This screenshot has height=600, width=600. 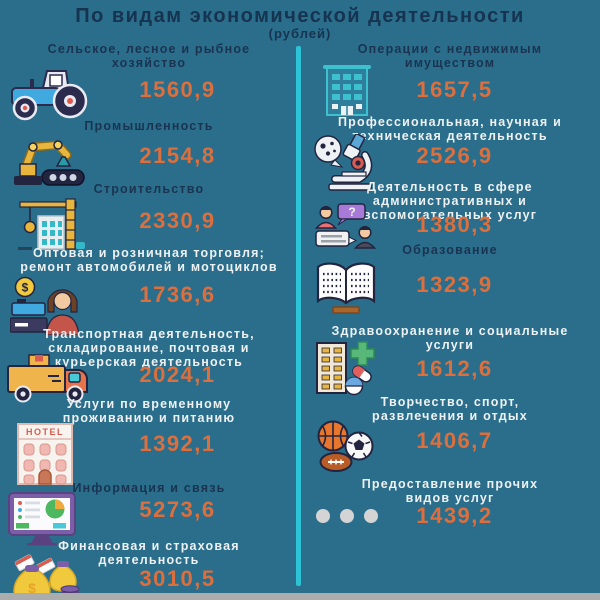 What do you see at coordinates (47, 576) in the screenshot?
I see `money-bag-icon: $` at bounding box center [47, 576].